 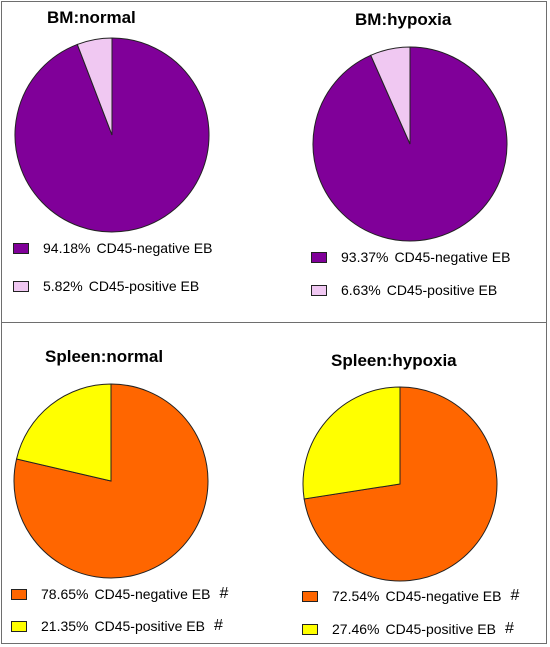 I want to click on chart-title: BM:hypoxia, so click(x=403, y=19).